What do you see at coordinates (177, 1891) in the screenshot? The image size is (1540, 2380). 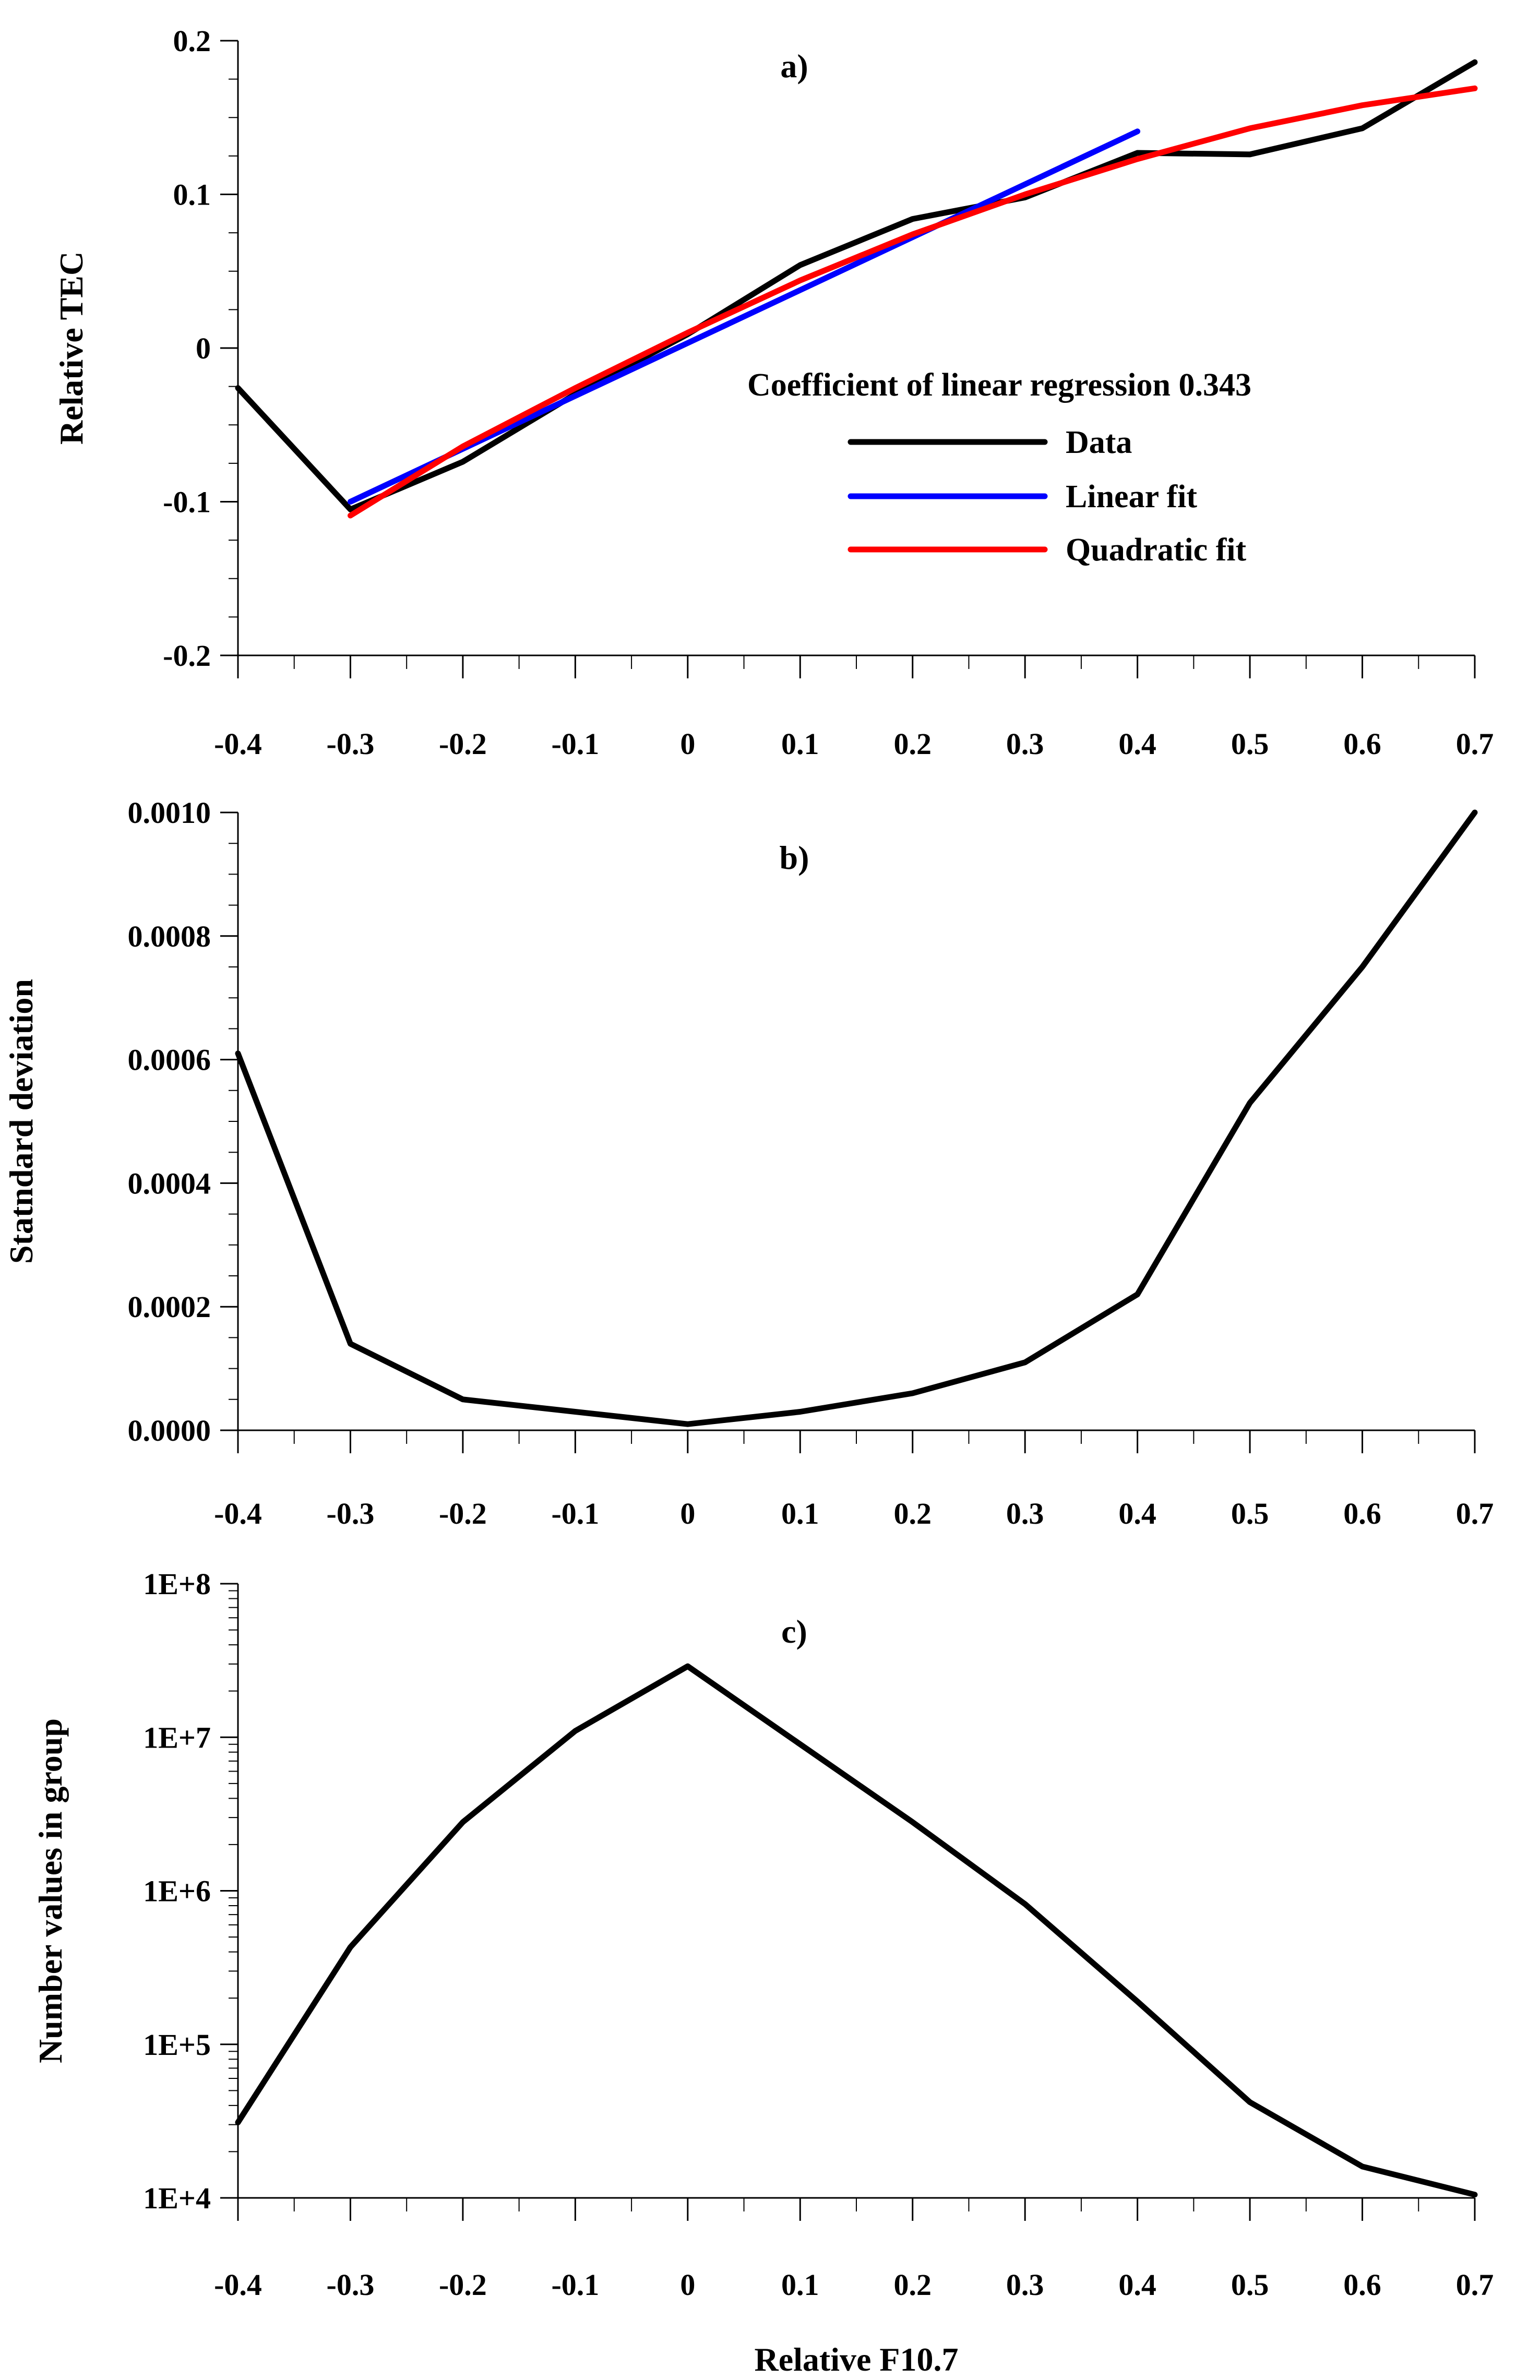 I see `y-tick-label: 1E+6` at bounding box center [177, 1891].